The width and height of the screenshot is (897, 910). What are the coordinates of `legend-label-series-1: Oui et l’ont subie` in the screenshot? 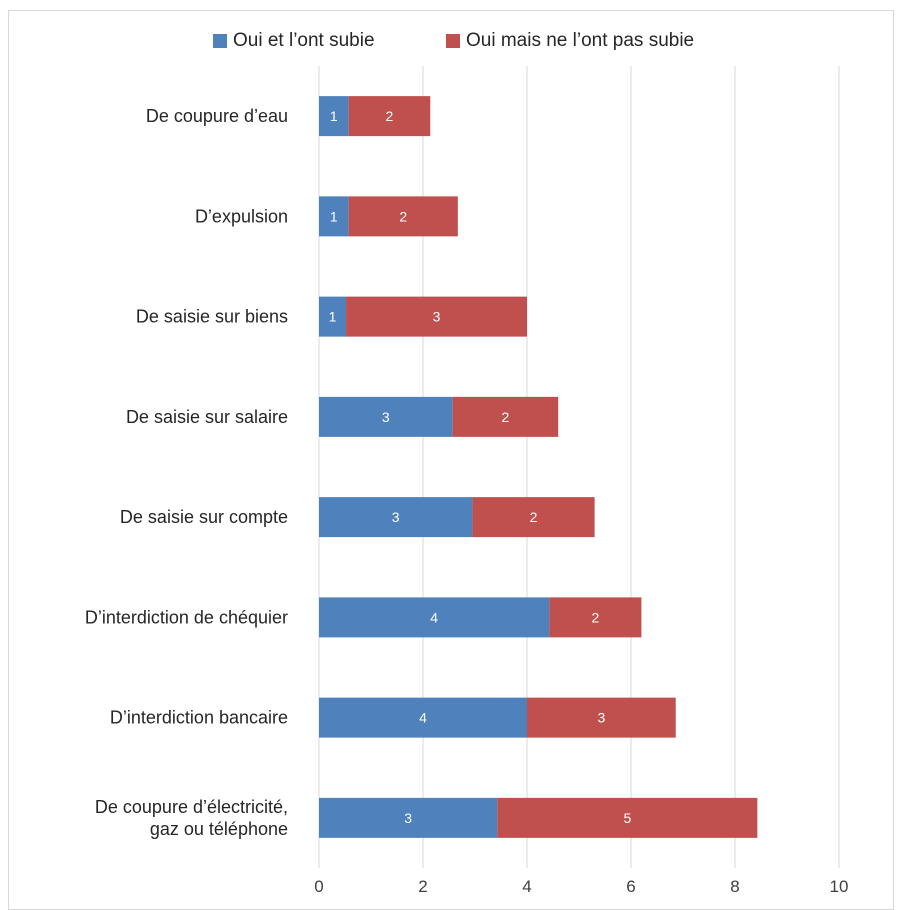 It's located at (304, 40).